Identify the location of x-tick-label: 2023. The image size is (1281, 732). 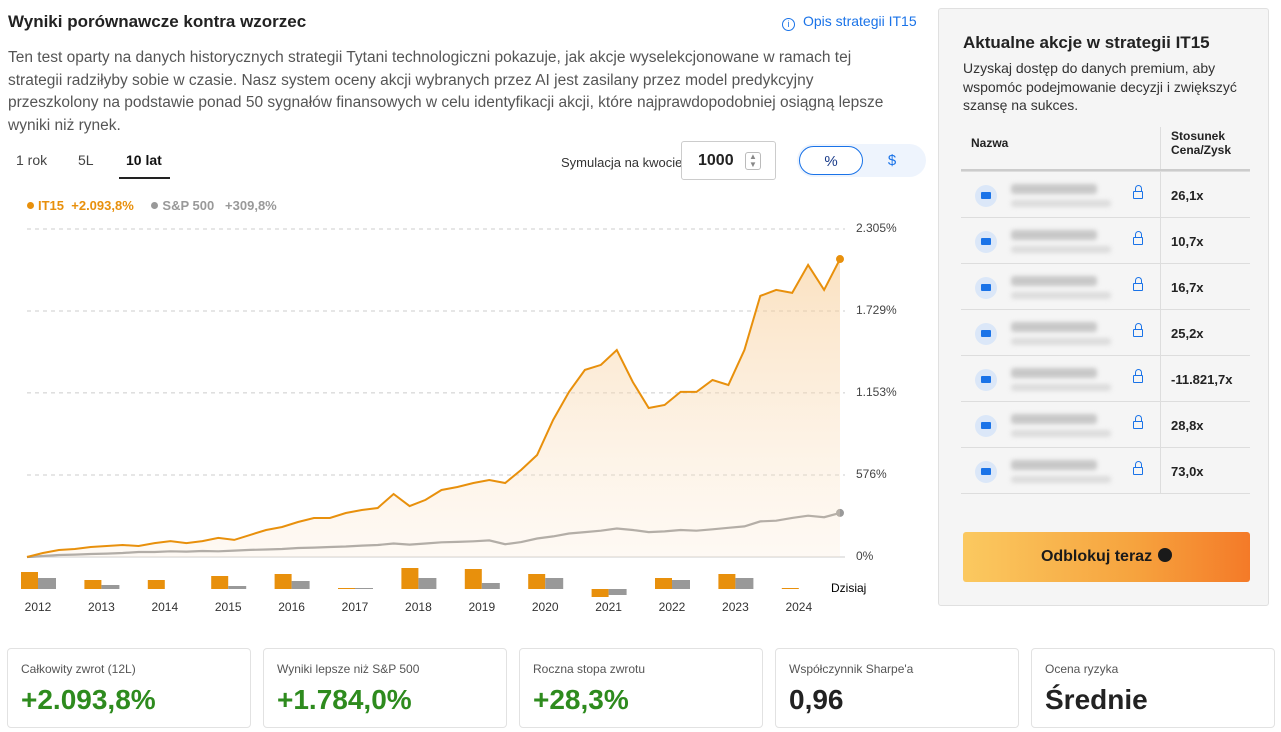
(735, 607).